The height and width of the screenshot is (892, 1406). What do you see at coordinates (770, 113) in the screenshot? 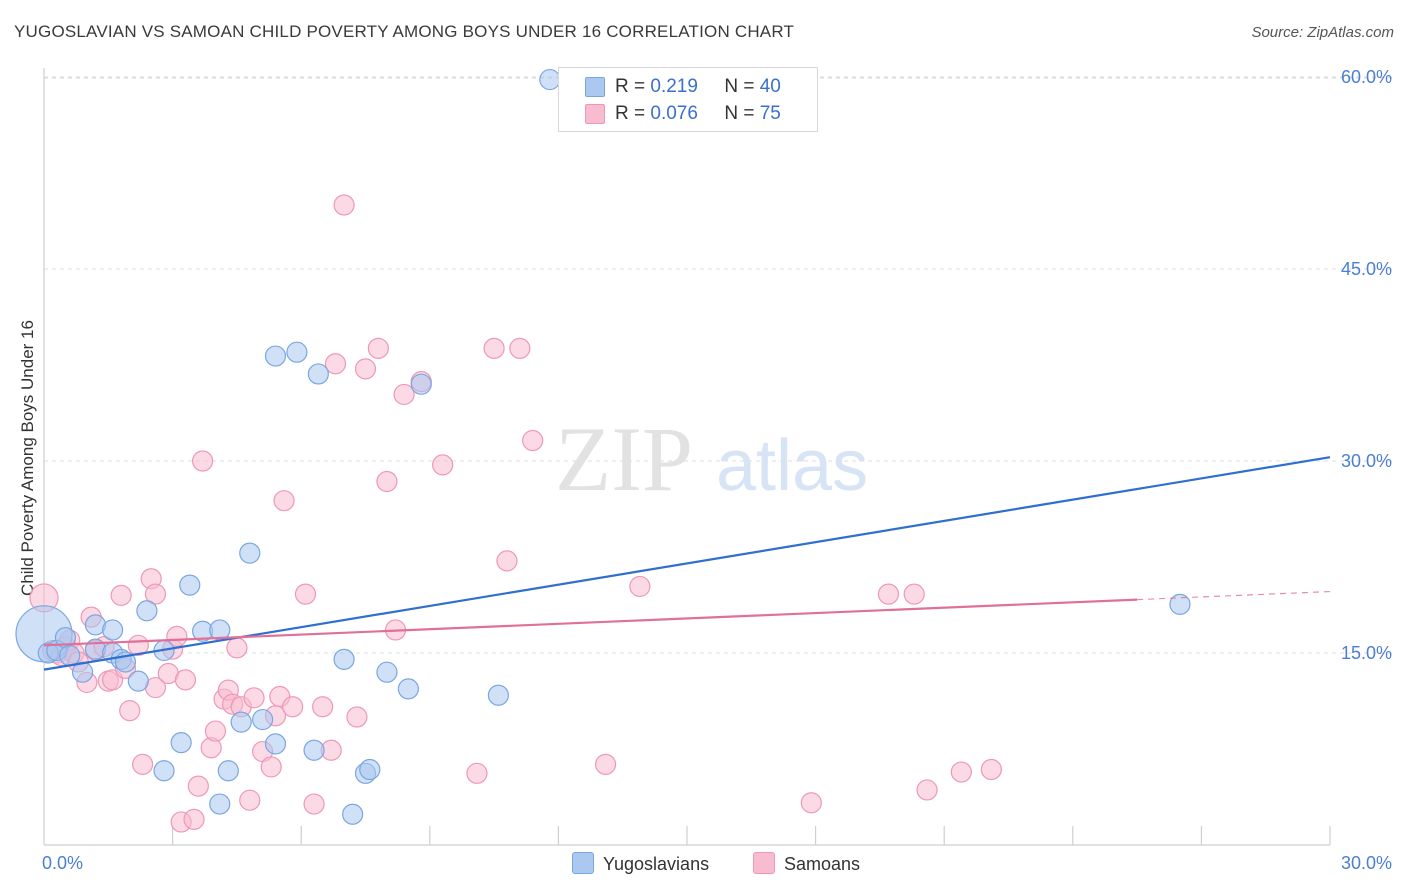
I see `legend-n-value: 75` at bounding box center [770, 113].